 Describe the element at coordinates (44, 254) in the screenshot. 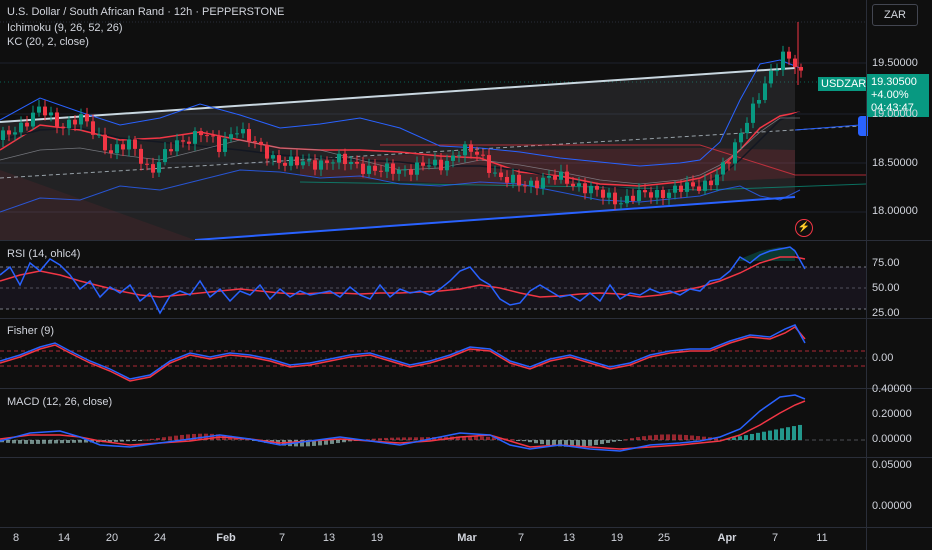

I see `rsi-legend: RSI (14, ohlc4)` at that location.